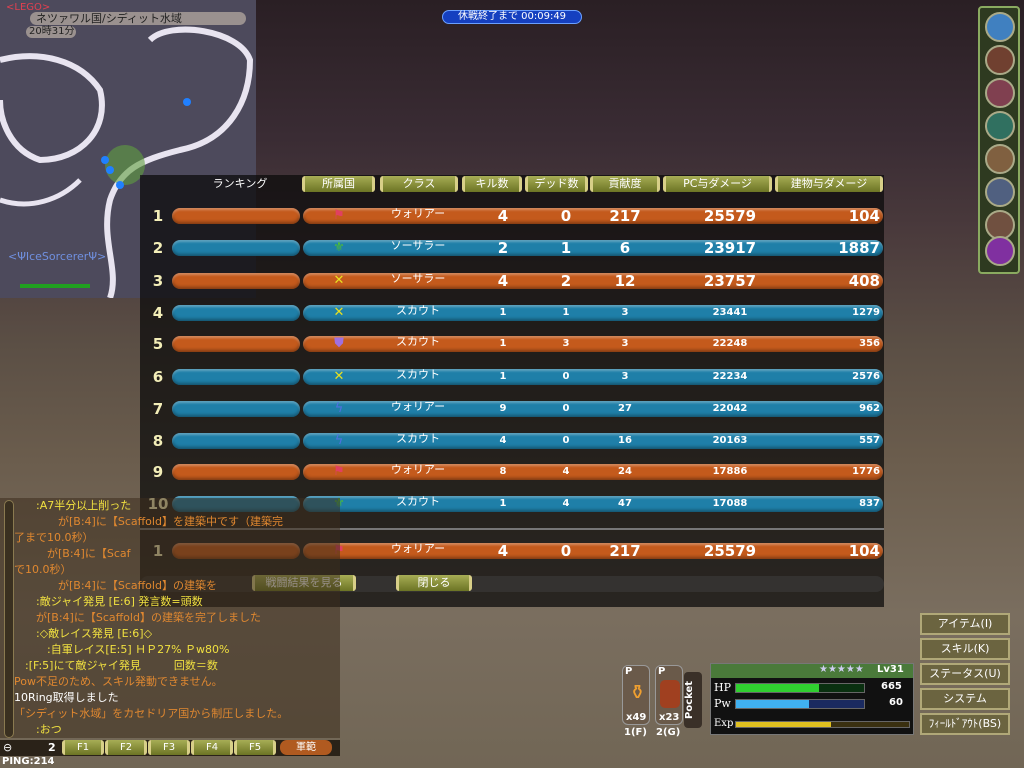 This screenshot has height=768, width=1024. I want to click on deaths-cell: 3, so click(566, 343).